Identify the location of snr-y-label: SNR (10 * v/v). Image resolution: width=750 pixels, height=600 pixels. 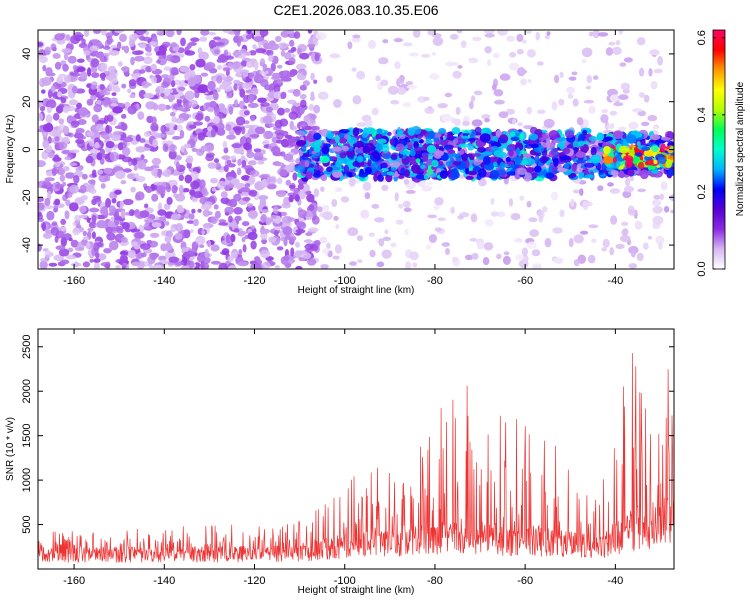
(10, 449).